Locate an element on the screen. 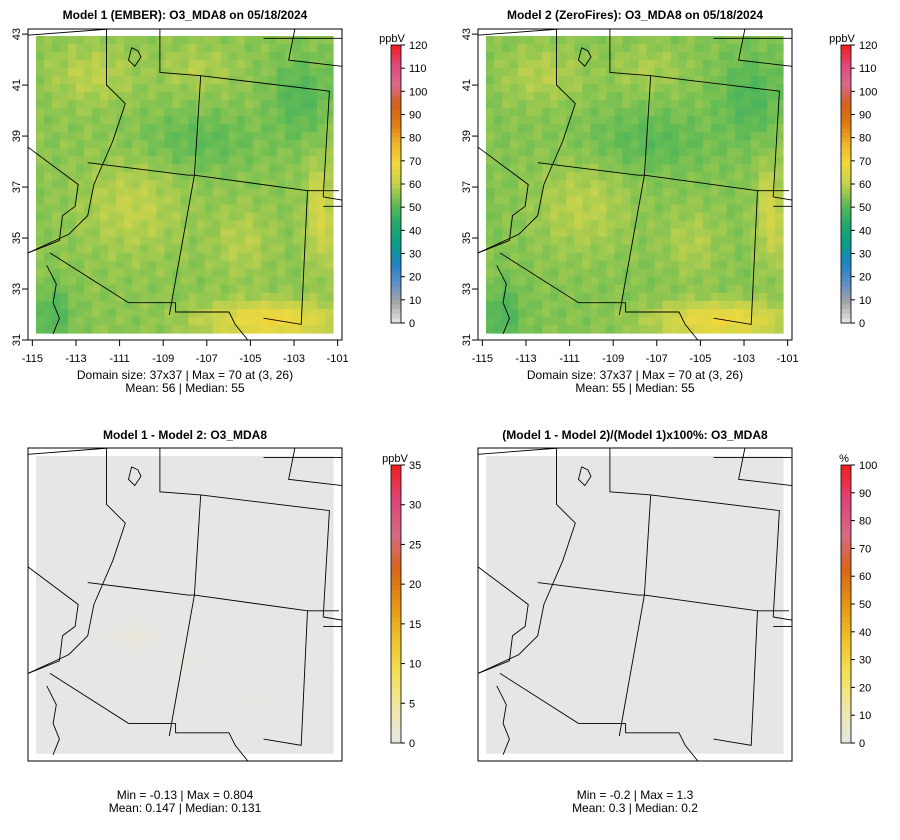 This screenshot has width=900, height=840. x-tick-label: -107 is located at coordinates (207, 359).